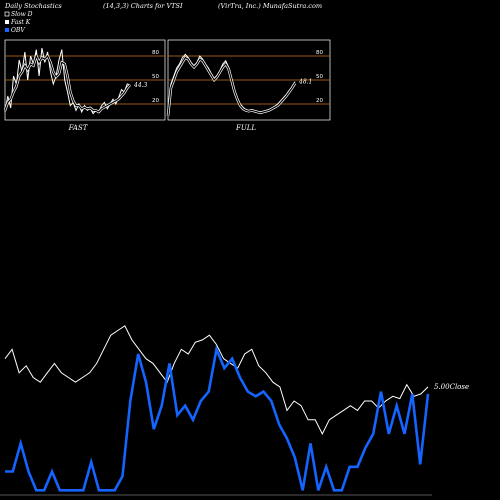 This screenshot has width=500, height=500. I want to click on header-left: Daily Stochastics, so click(33, 6).